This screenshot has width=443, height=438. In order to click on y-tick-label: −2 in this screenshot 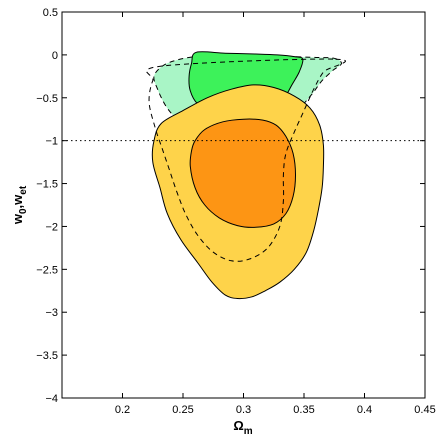, I will do `click(51, 227)`.